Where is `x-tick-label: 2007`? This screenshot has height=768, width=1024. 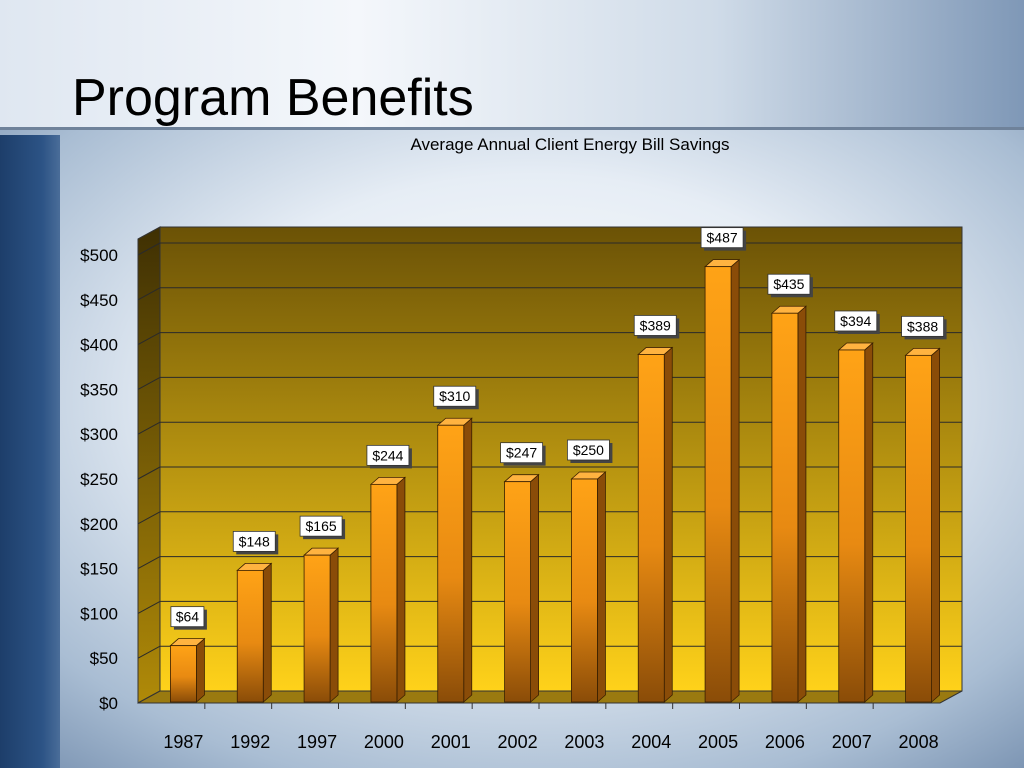 x-tick-label: 2007 is located at coordinates (852, 742).